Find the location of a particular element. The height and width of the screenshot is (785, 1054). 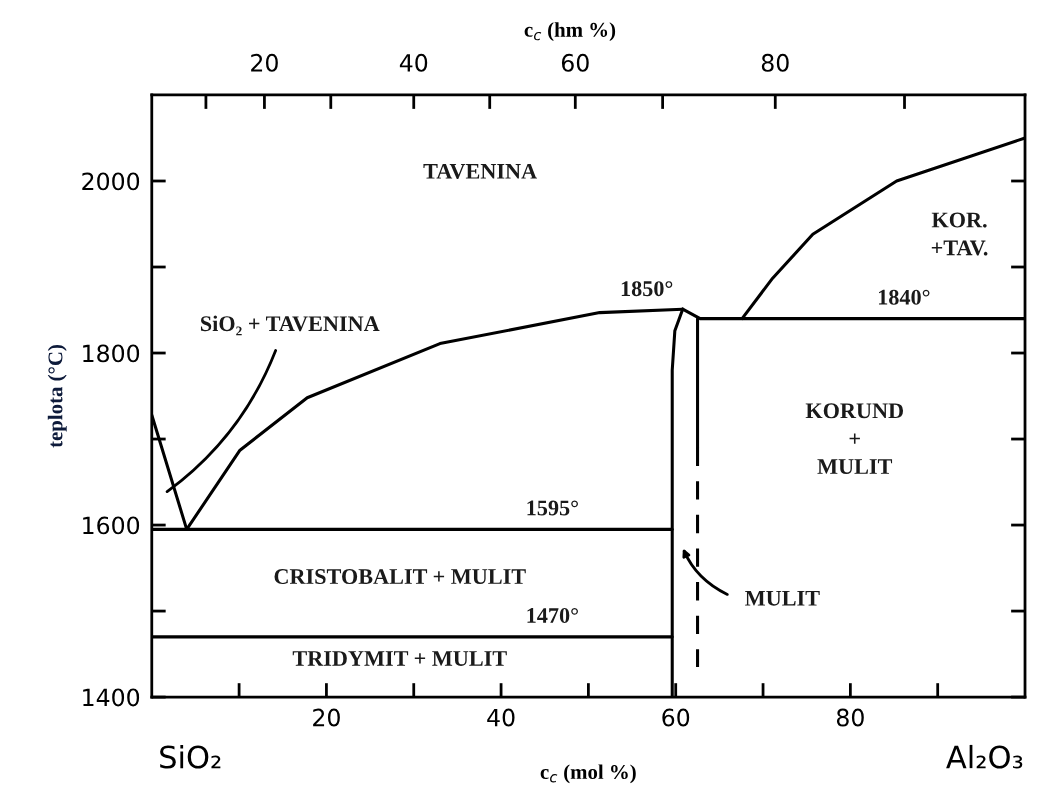

annotation: SiO₂ + TAVENINA is located at coordinates (290, 325).